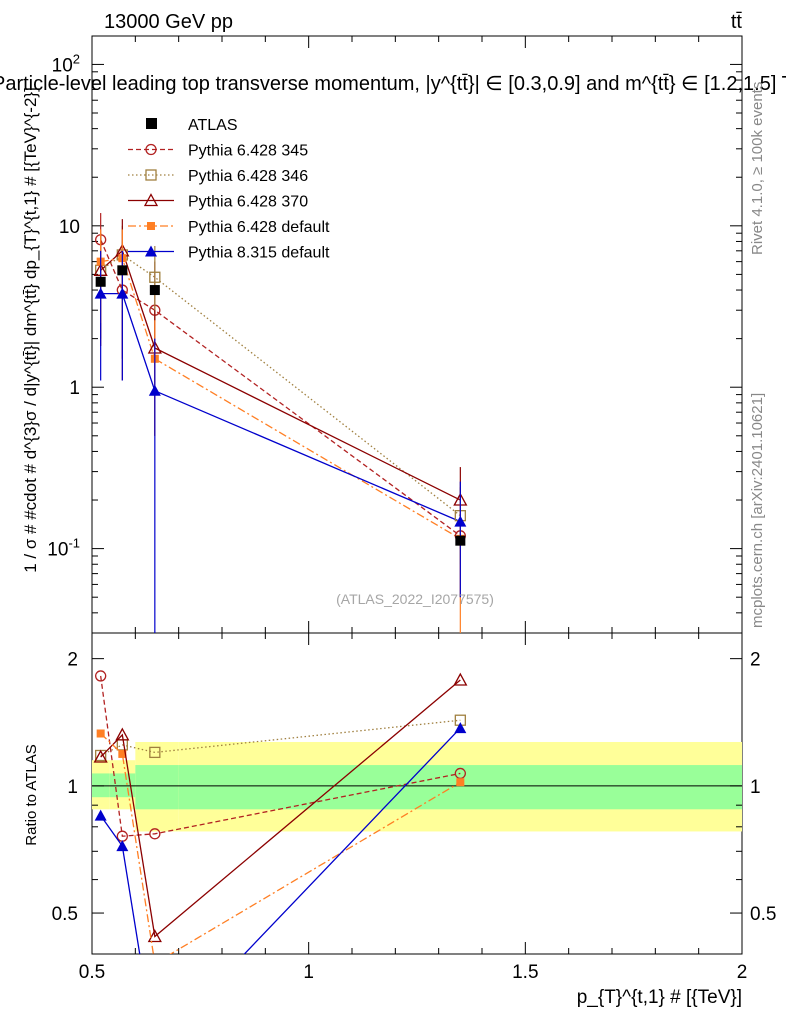 The image size is (786, 1024). I want to click on ratio-y-axis-label: Ratio to ATLAS, so click(31, 794).